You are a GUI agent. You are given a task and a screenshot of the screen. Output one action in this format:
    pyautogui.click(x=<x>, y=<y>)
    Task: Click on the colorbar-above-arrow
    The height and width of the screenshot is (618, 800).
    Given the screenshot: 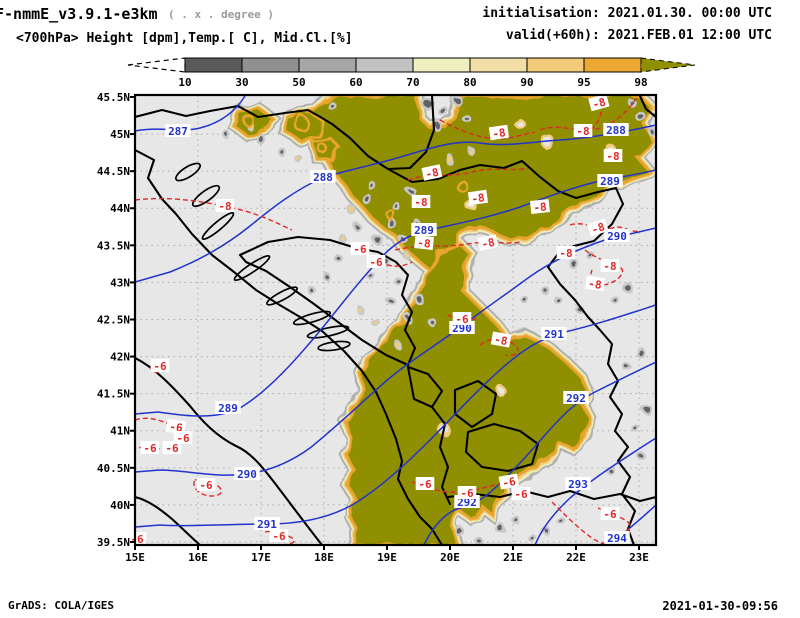 What is the action you would take?
    pyautogui.click(x=668, y=65)
    